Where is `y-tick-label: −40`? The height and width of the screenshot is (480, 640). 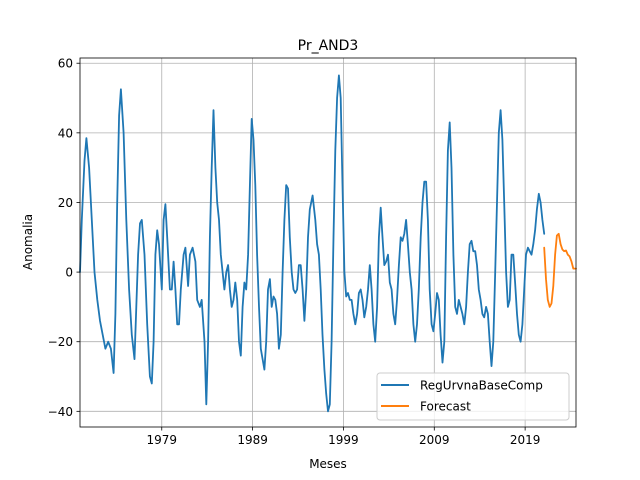 y-tick-label: −40 is located at coordinates (60, 412).